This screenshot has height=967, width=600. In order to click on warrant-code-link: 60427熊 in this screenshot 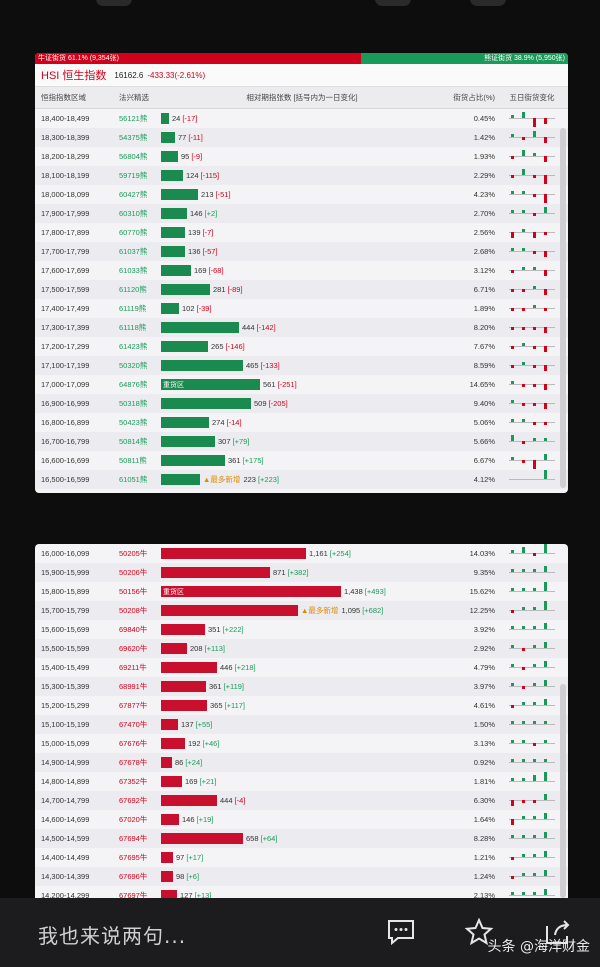, I will do `click(133, 194)`.